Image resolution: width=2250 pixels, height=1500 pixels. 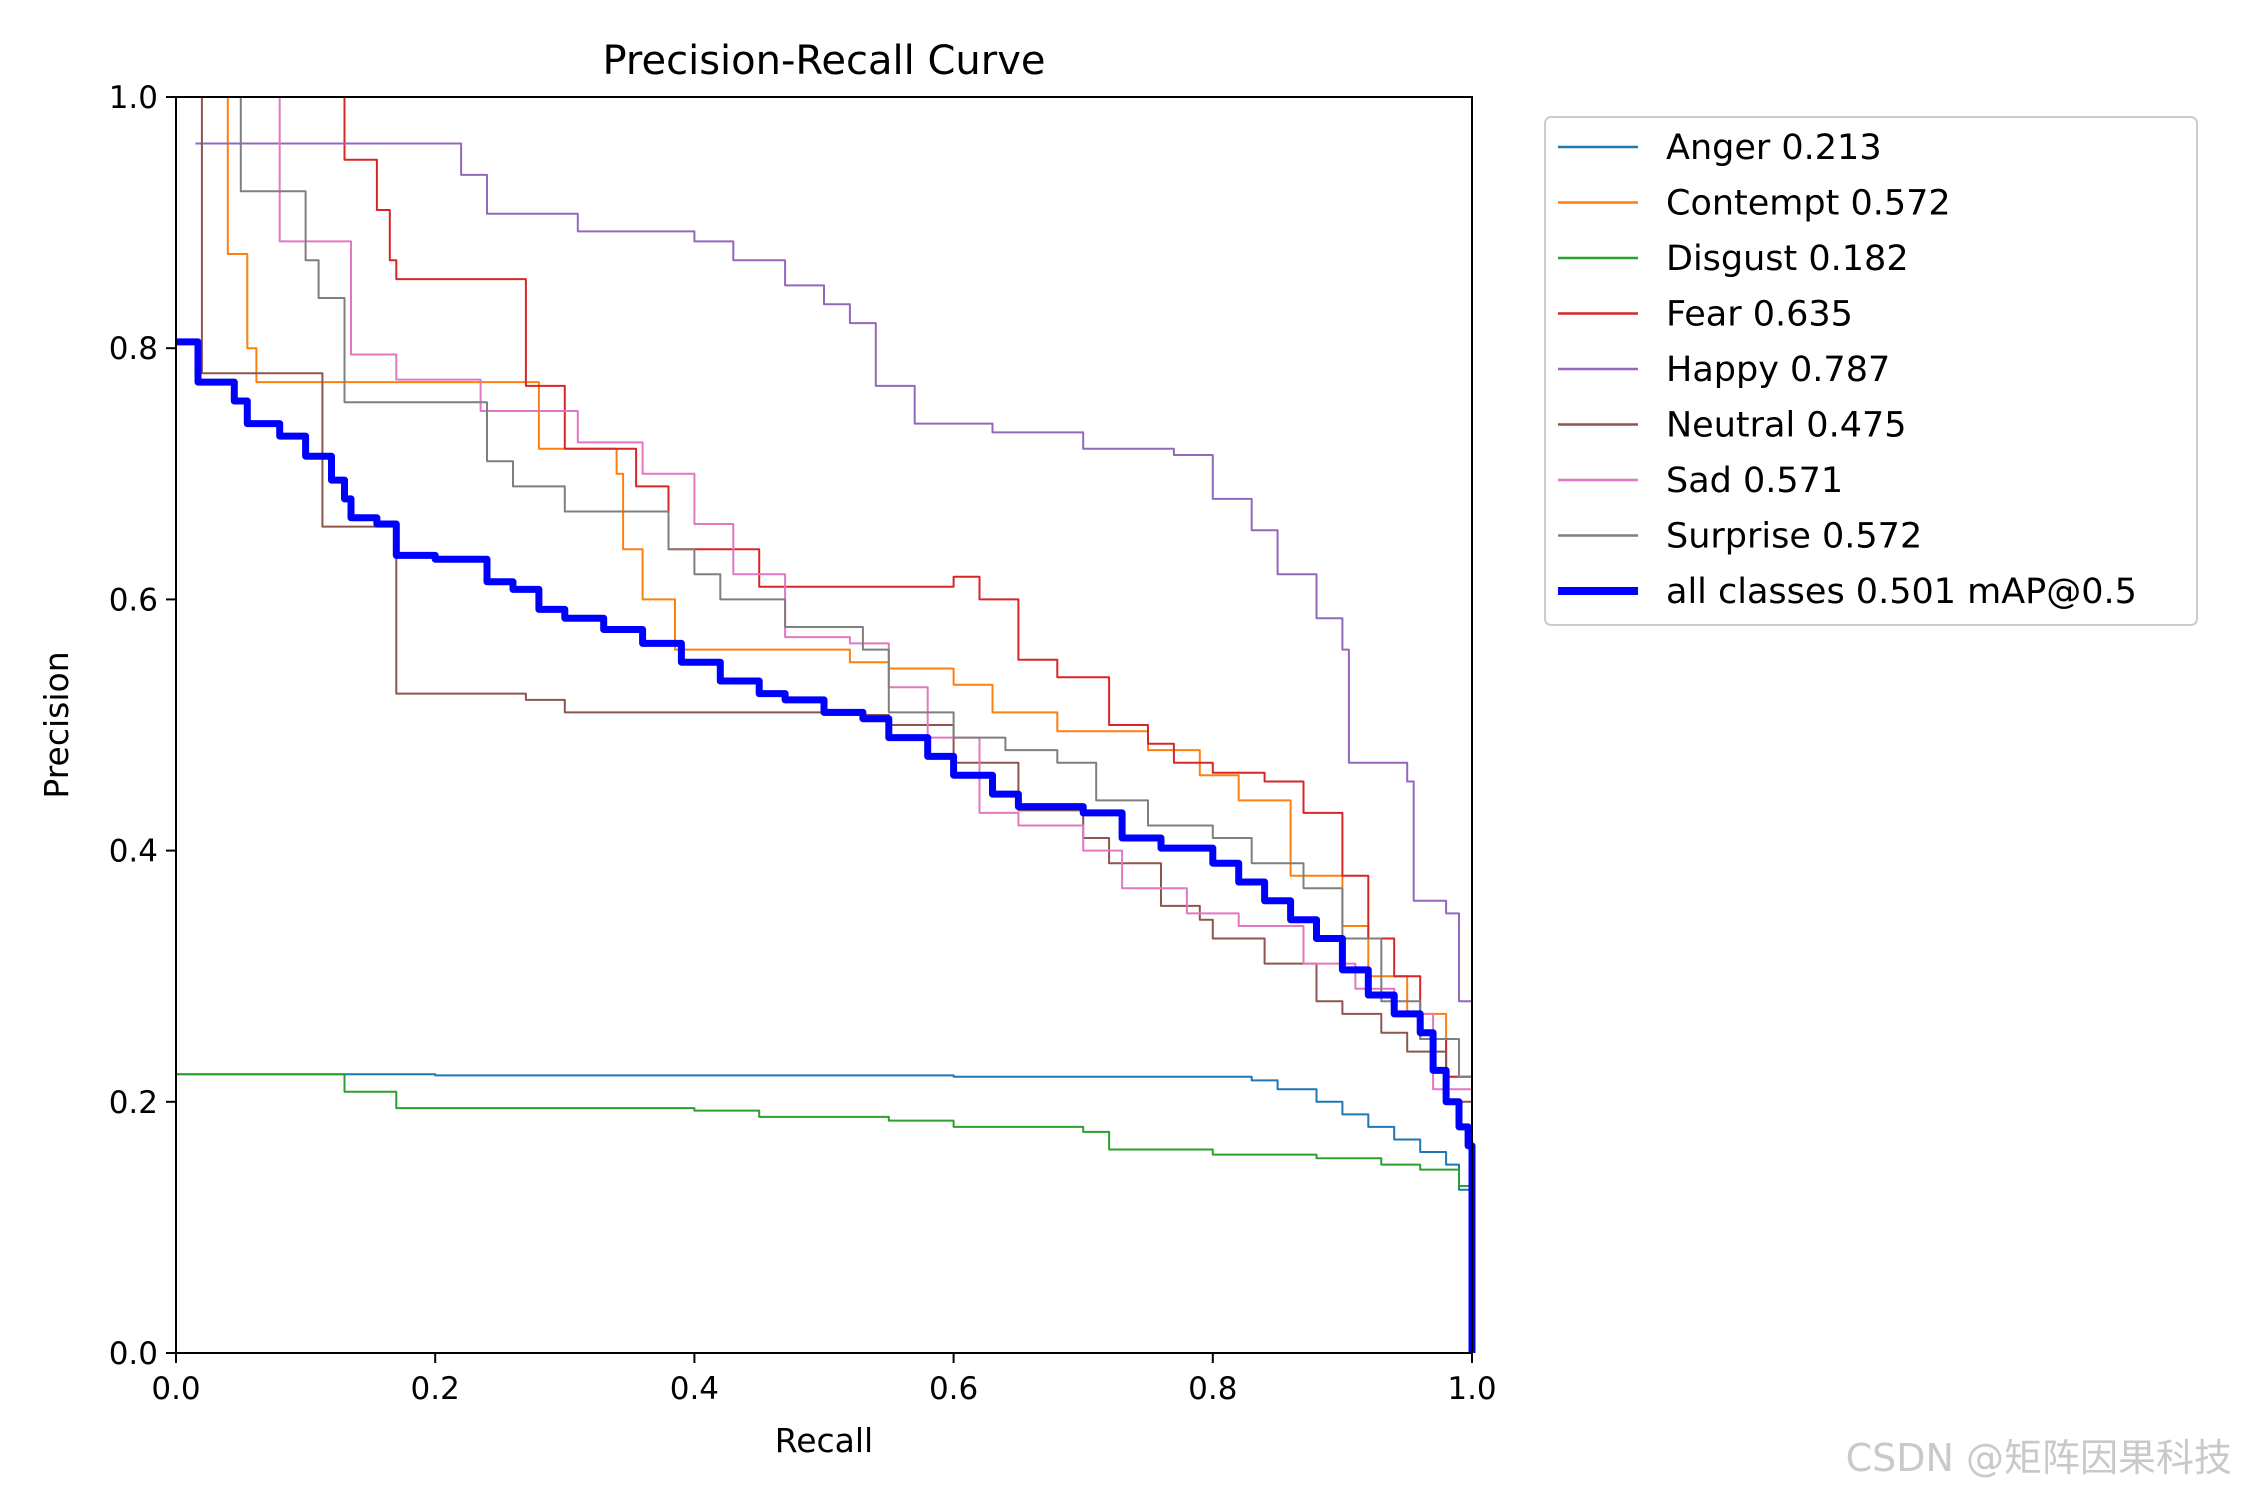 What do you see at coordinates (133, 852) in the screenshot?
I see `y-tick-label-2: 0.4` at bounding box center [133, 852].